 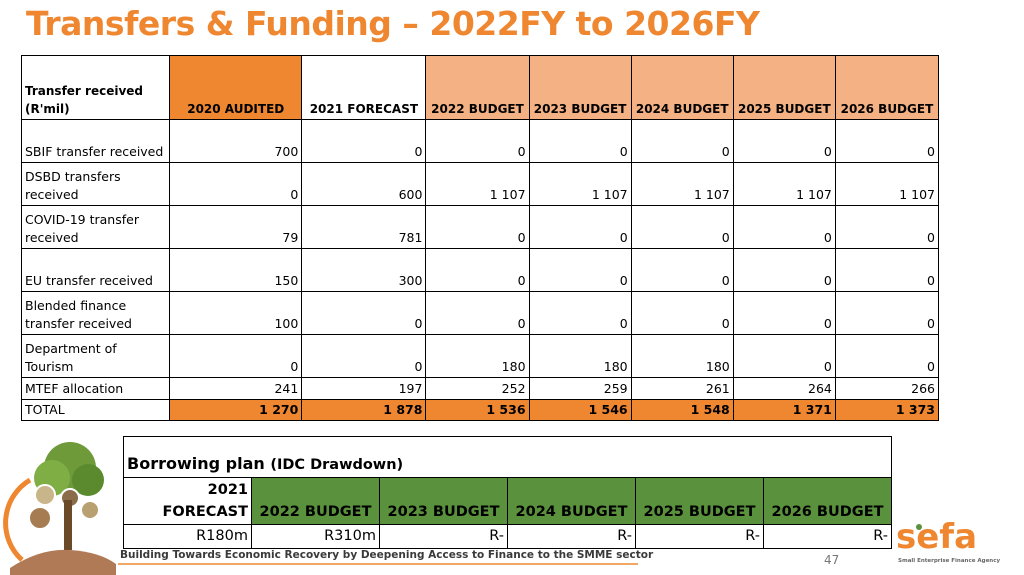 I want to click on value-cell: 79, so click(x=236, y=227).